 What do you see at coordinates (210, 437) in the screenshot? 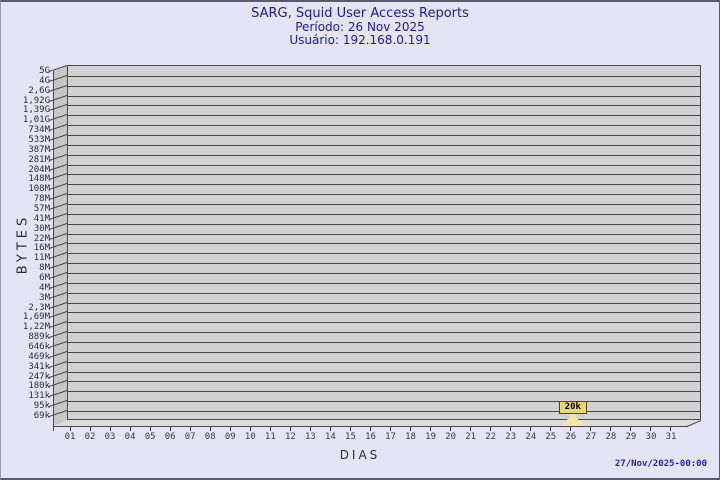
I see `x-tick-label: 08` at bounding box center [210, 437].